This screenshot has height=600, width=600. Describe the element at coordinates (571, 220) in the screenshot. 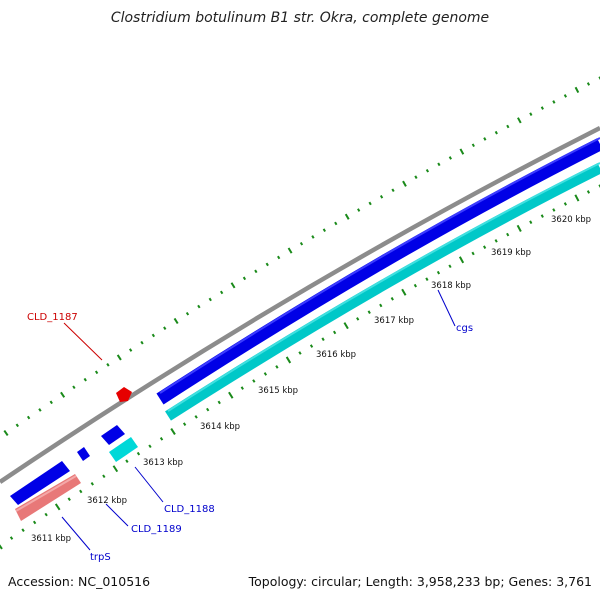

I see `kbp-label: 3620 kbp` at that location.